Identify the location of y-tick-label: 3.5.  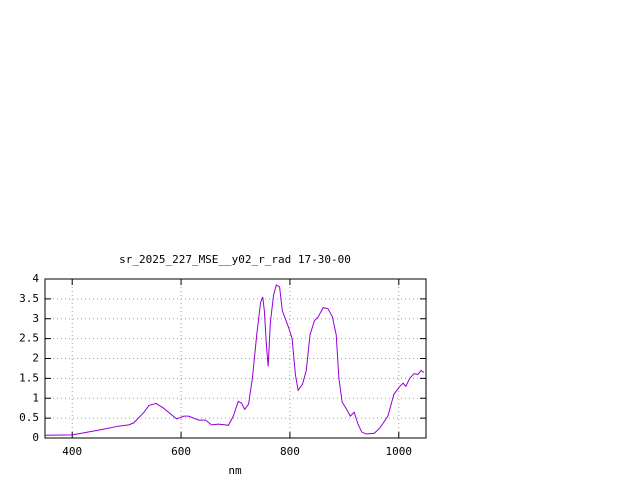
(29, 298).